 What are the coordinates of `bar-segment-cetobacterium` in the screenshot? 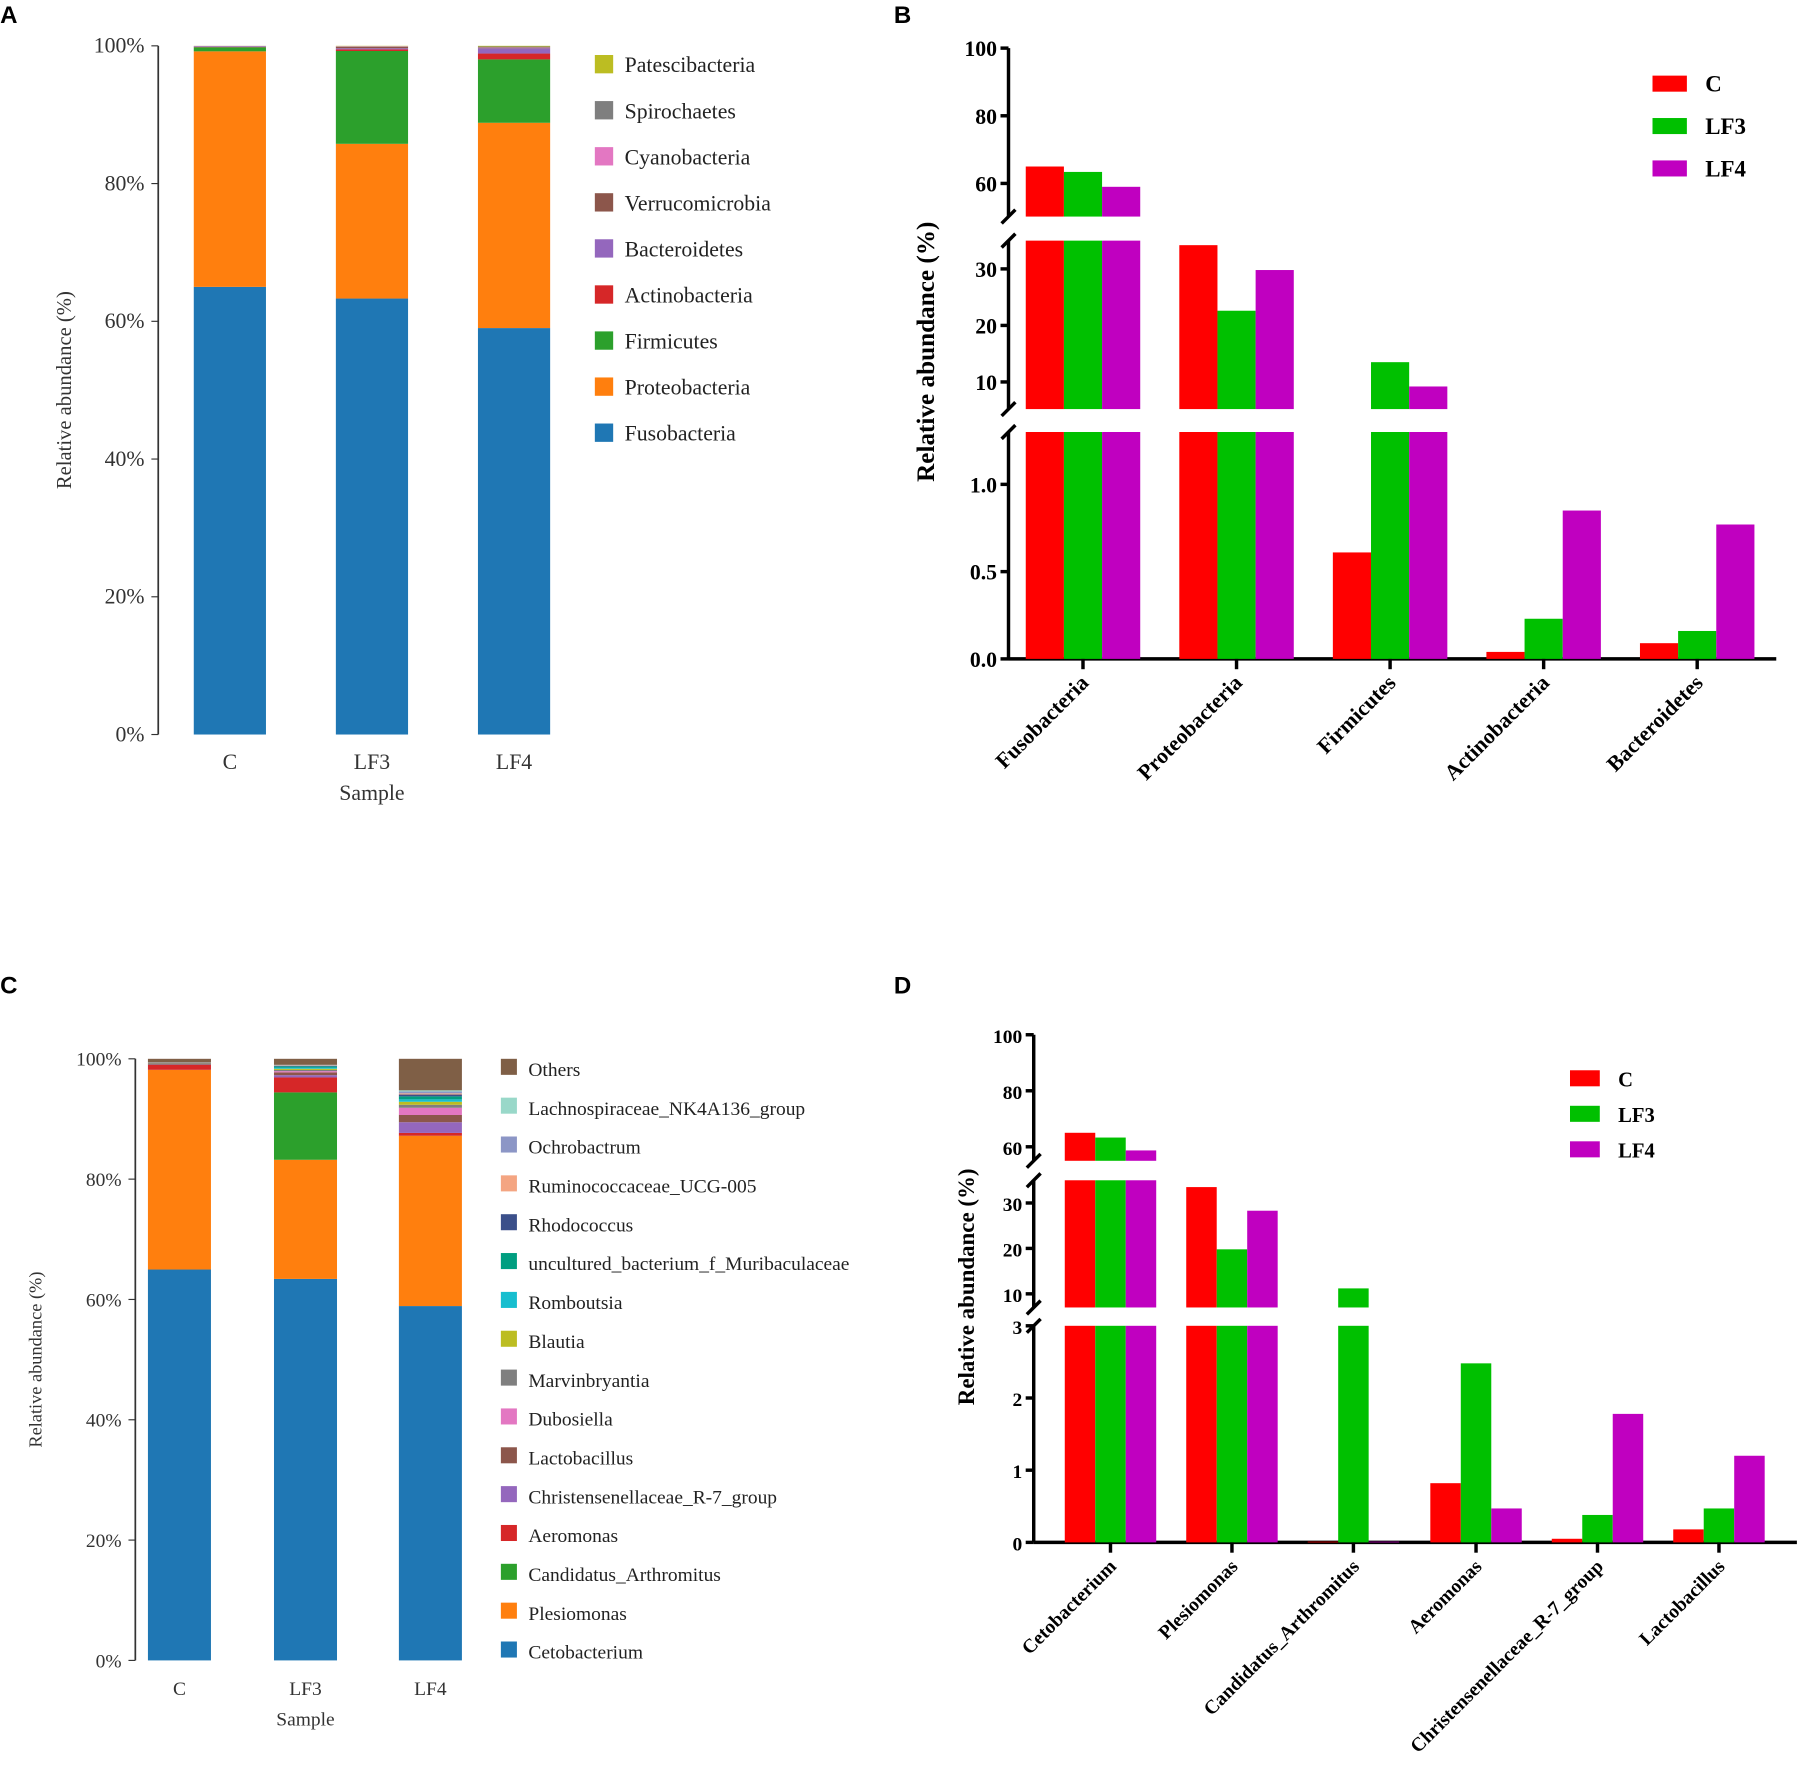 It's located at (305, 1469).